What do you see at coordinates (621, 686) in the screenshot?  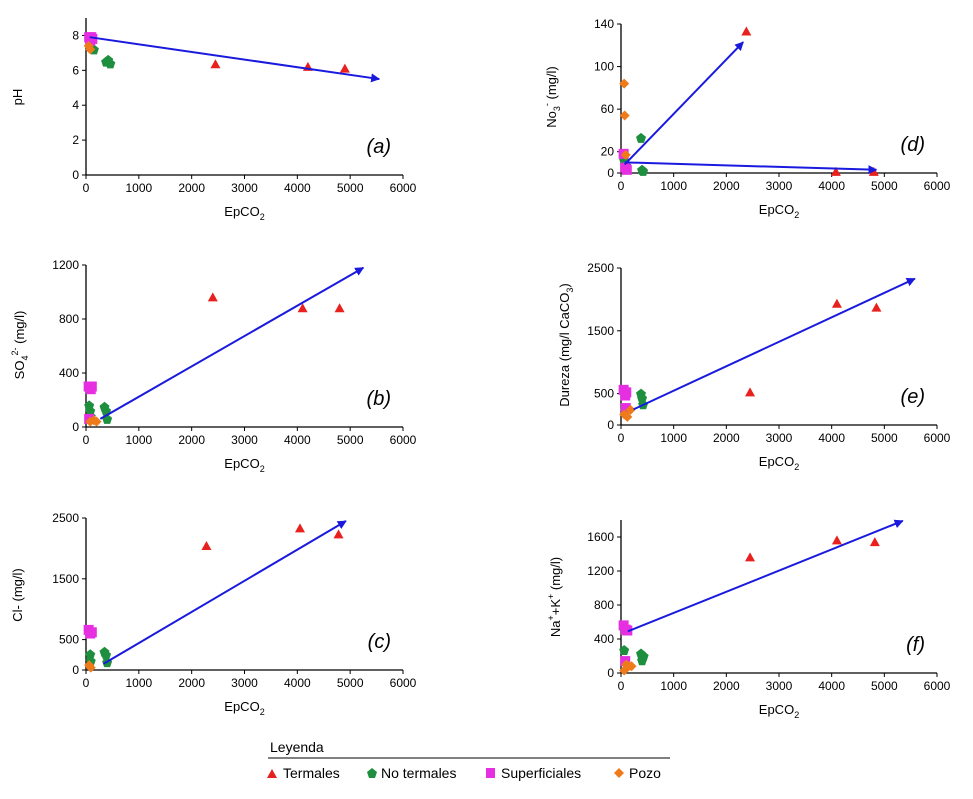 I see `x-tick-label-f: 0` at bounding box center [621, 686].